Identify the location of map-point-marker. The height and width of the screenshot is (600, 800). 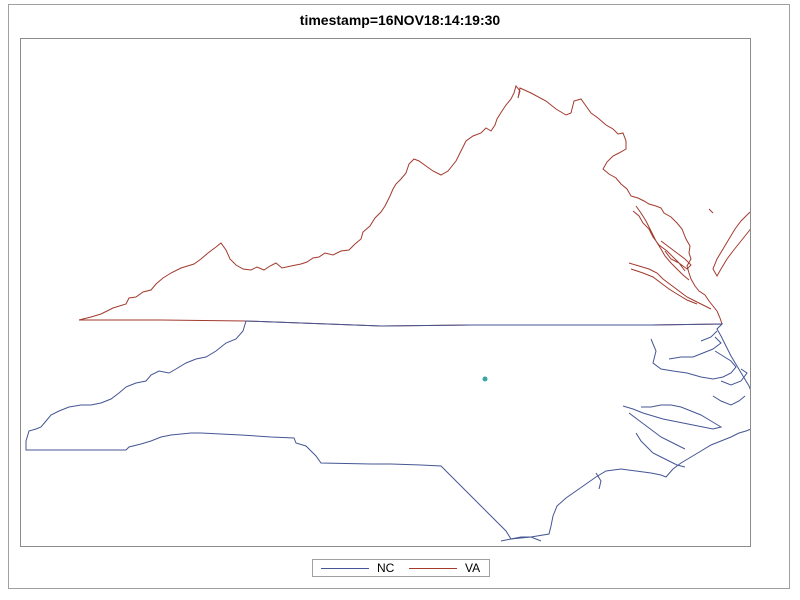
(485, 379).